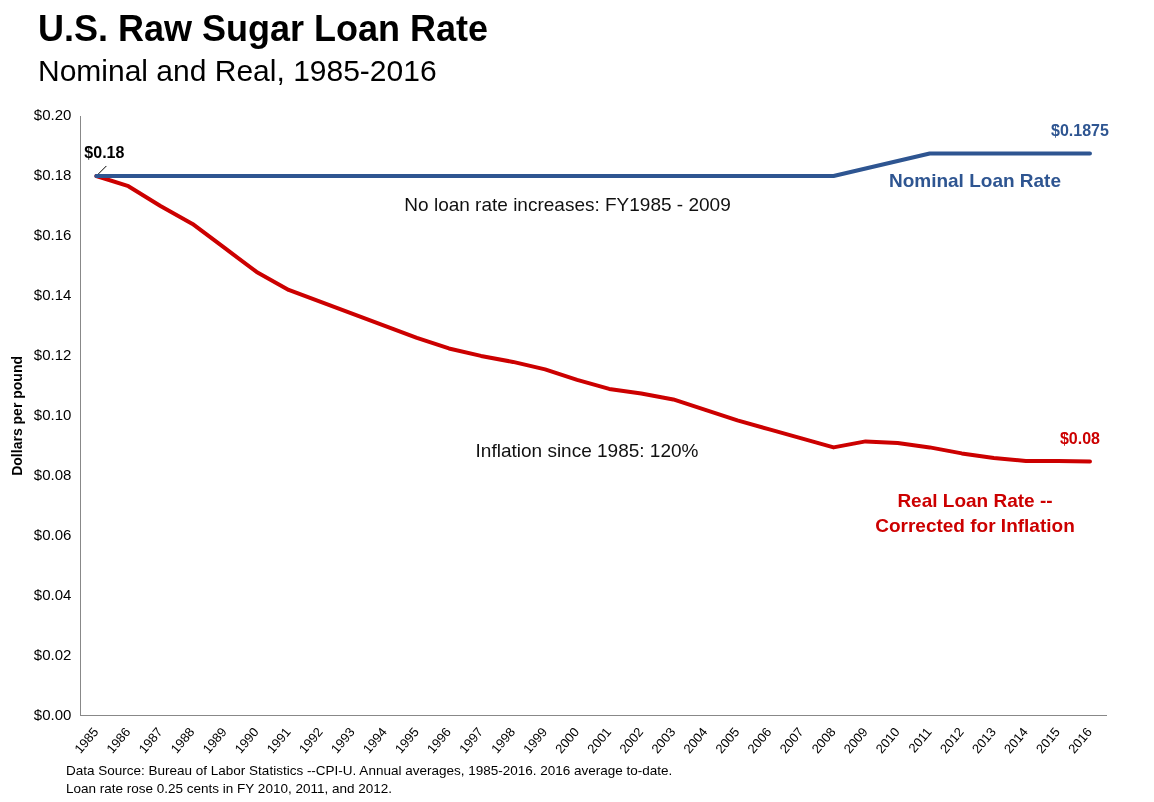 Image resolution: width=1154 pixels, height=802 pixels. Describe the element at coordinates (52, 475) in the screenshot. I see `y-tick-label: $0.08` at that location.